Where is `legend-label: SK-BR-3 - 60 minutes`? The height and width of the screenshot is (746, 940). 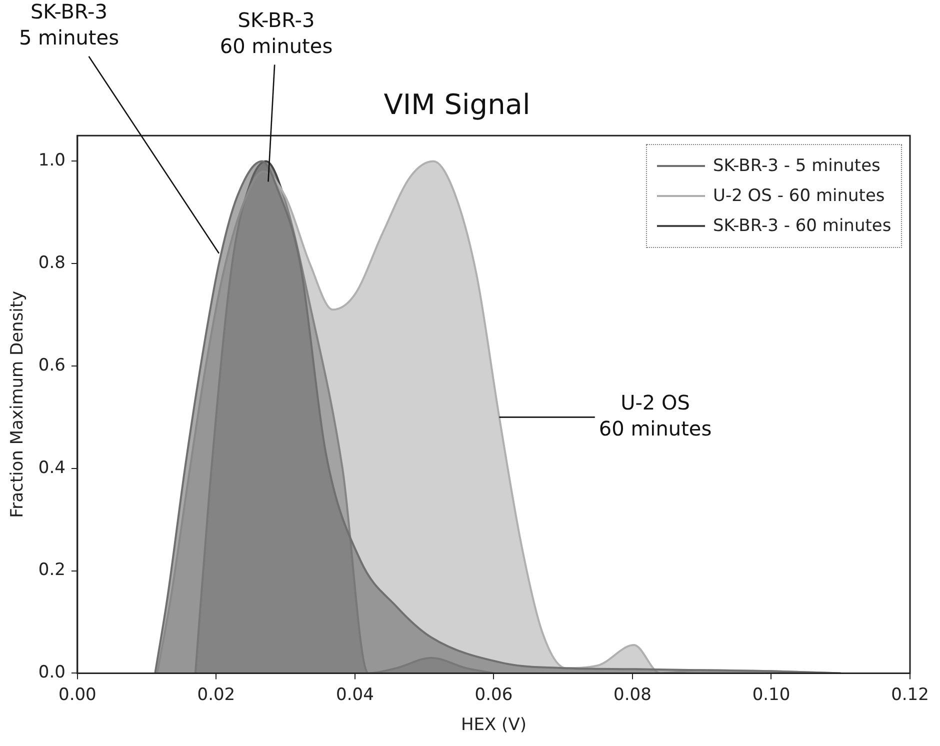 legend-label: SK-BR-3 - 60 minutes is located at coordinates (802, 226).